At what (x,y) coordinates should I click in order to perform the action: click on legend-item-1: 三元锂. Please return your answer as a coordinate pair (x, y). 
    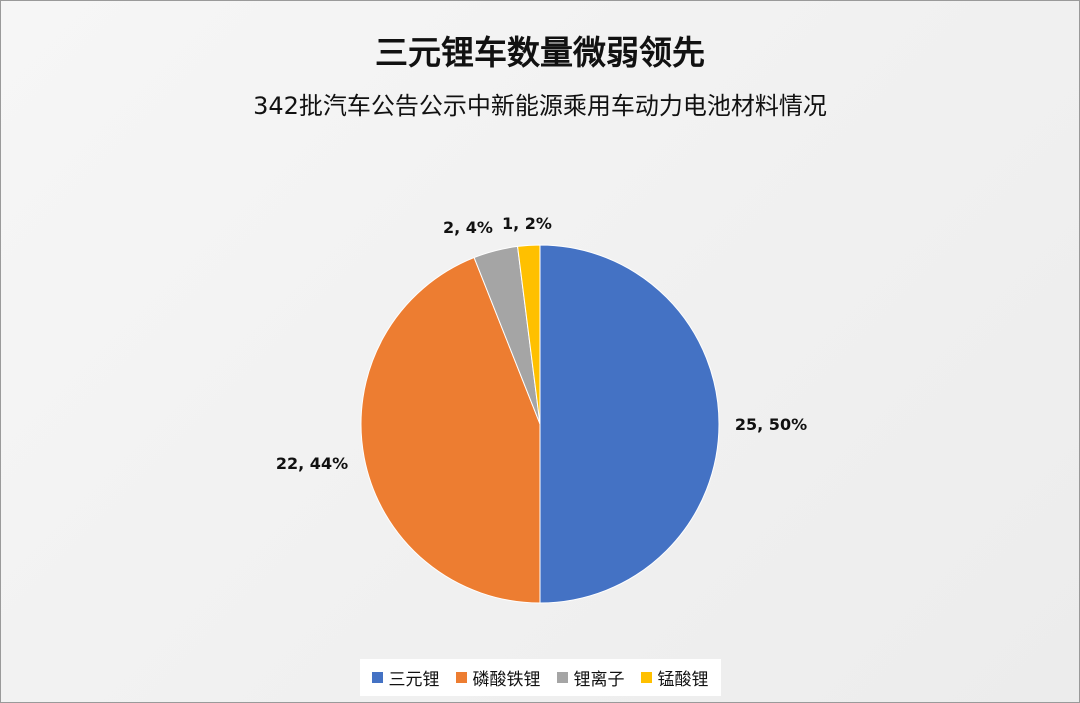
    Looking at the image, I should click on (405, 677).